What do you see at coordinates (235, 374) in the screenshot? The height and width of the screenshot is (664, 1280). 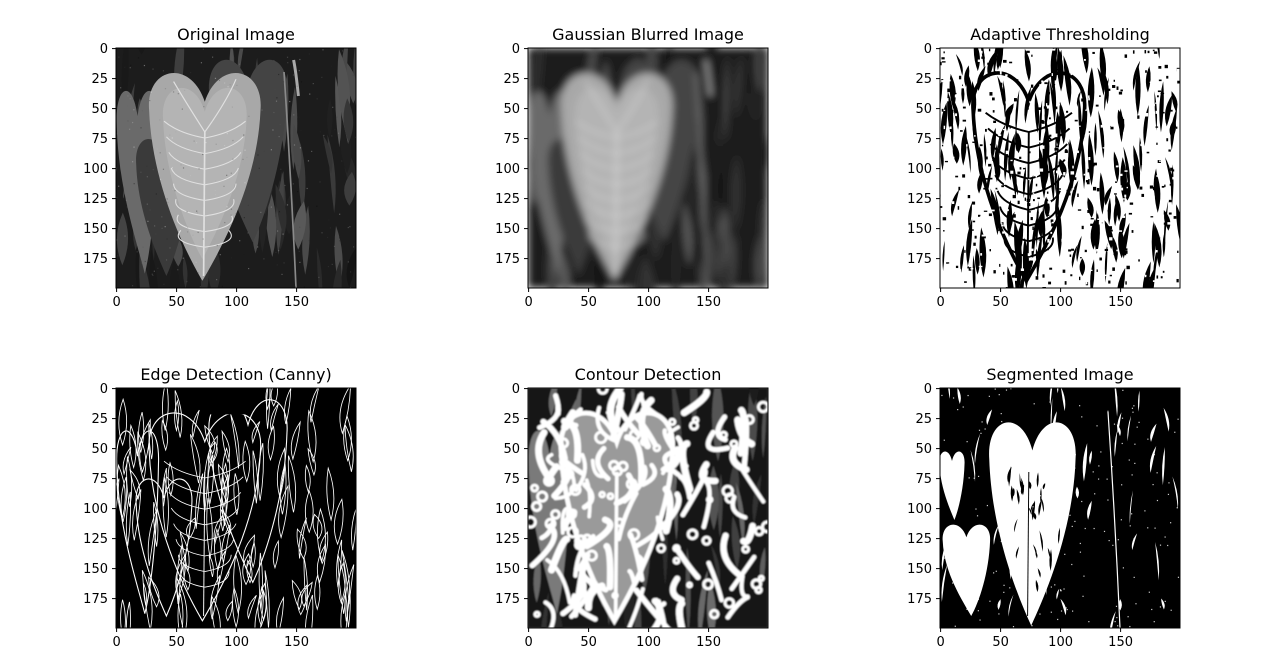 I see `panel-title: Edge Detection (Canny)` at bounding box center [235, 374].